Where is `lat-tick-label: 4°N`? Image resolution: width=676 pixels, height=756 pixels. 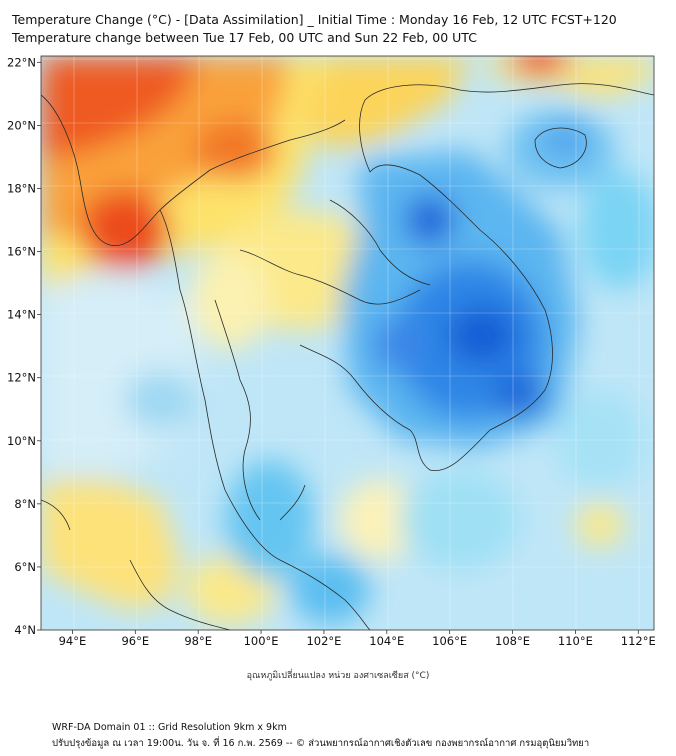 lat-tick-label: 4°N is located at coordinates (25, 630).